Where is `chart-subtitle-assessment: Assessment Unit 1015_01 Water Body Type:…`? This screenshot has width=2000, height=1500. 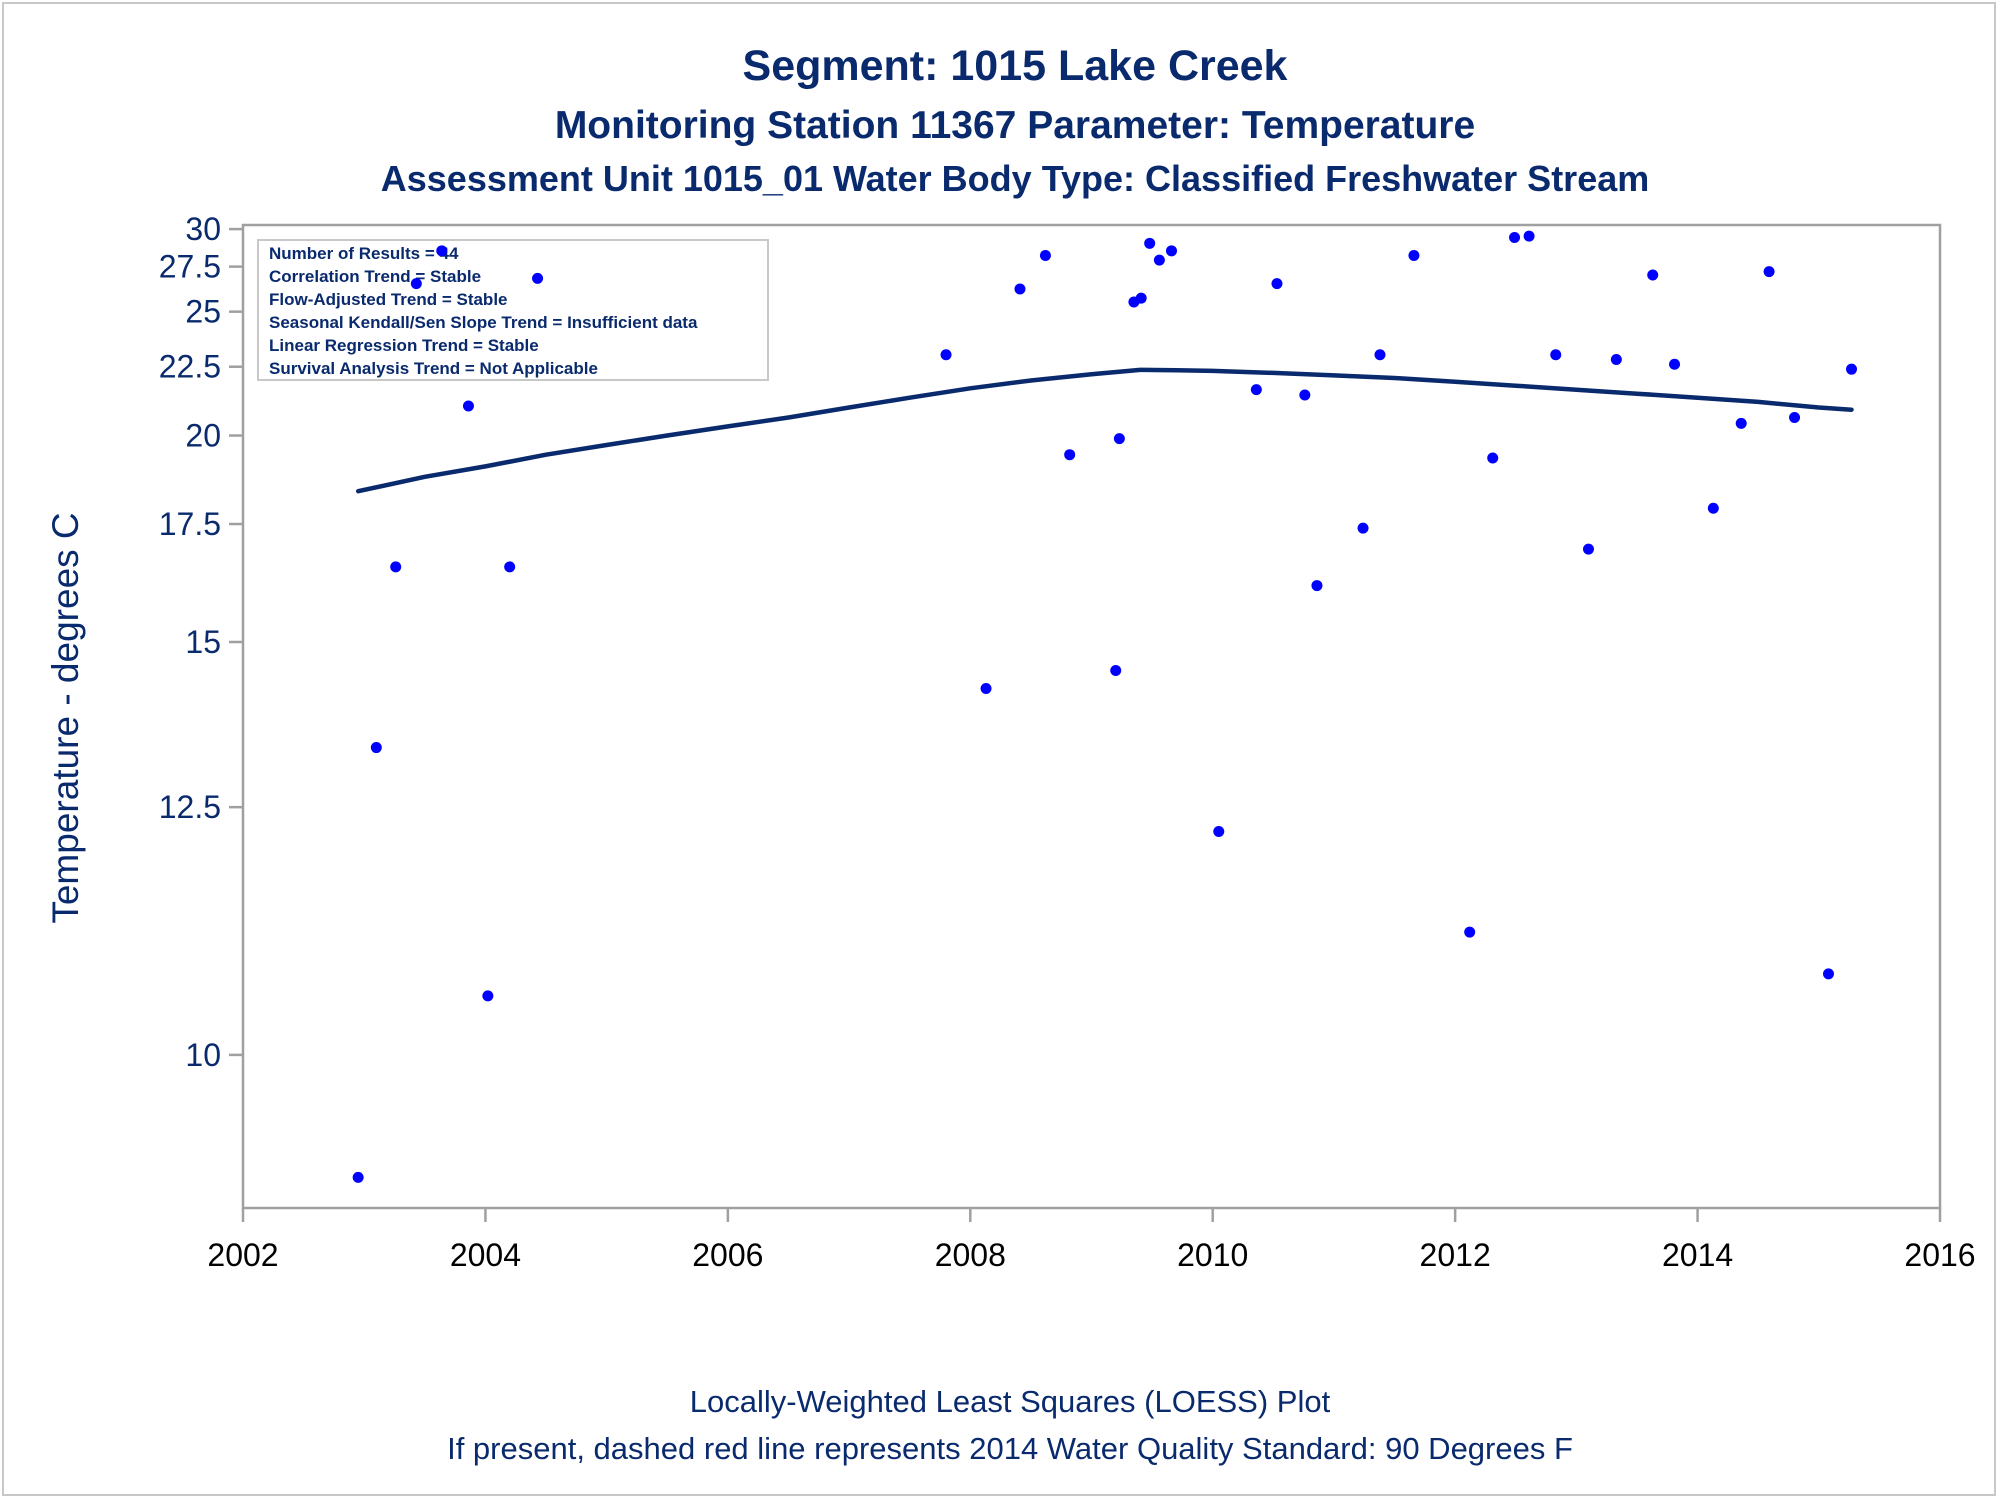
chart-subtitle-assessment: Assessment Unit 1015_01 Water Body Type:… is located at coordinates (1015, 178).